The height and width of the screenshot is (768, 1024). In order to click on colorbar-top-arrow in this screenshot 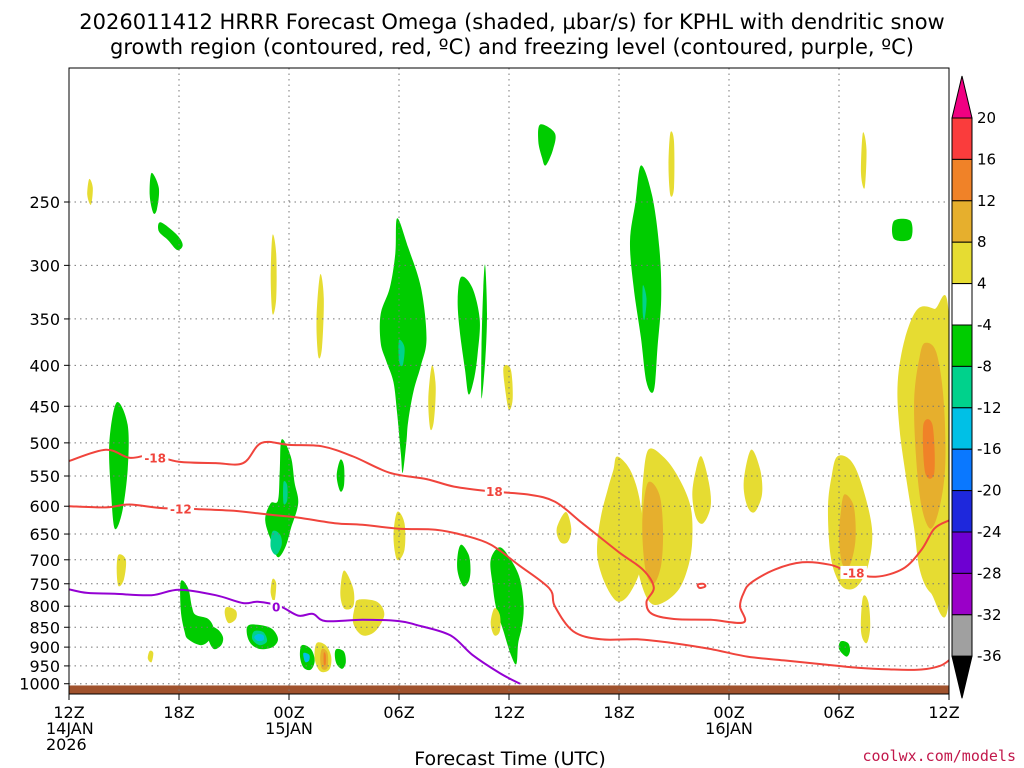, I will do `click(962, 97)`.